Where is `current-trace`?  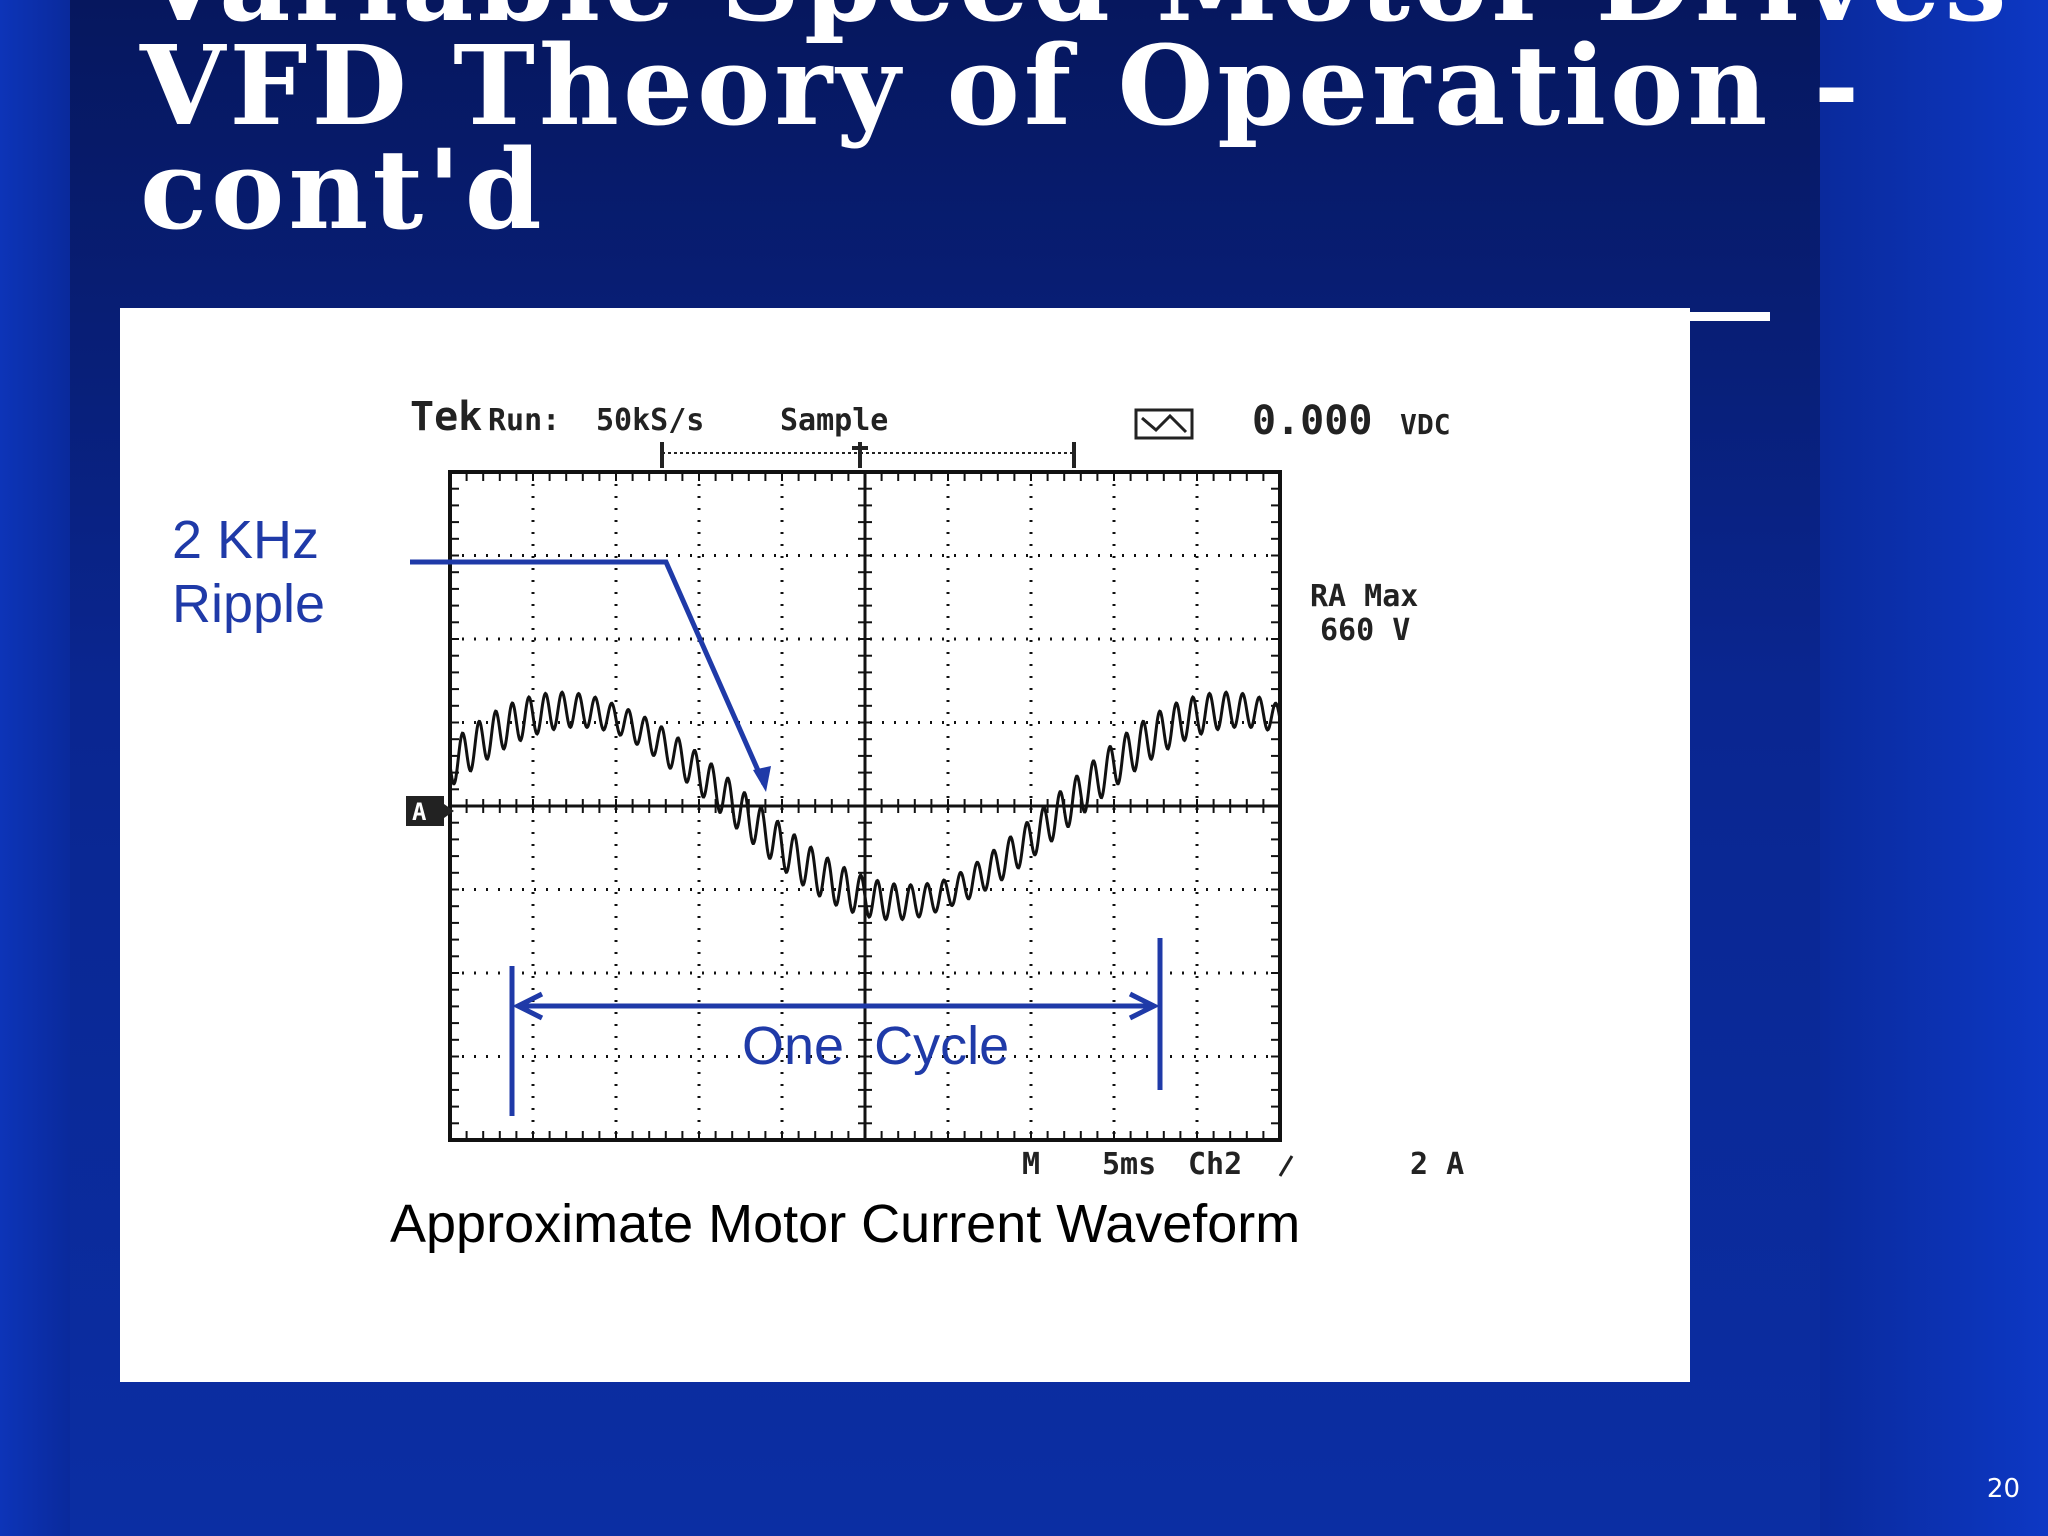 current-trace is located at coordinates (865, 806).